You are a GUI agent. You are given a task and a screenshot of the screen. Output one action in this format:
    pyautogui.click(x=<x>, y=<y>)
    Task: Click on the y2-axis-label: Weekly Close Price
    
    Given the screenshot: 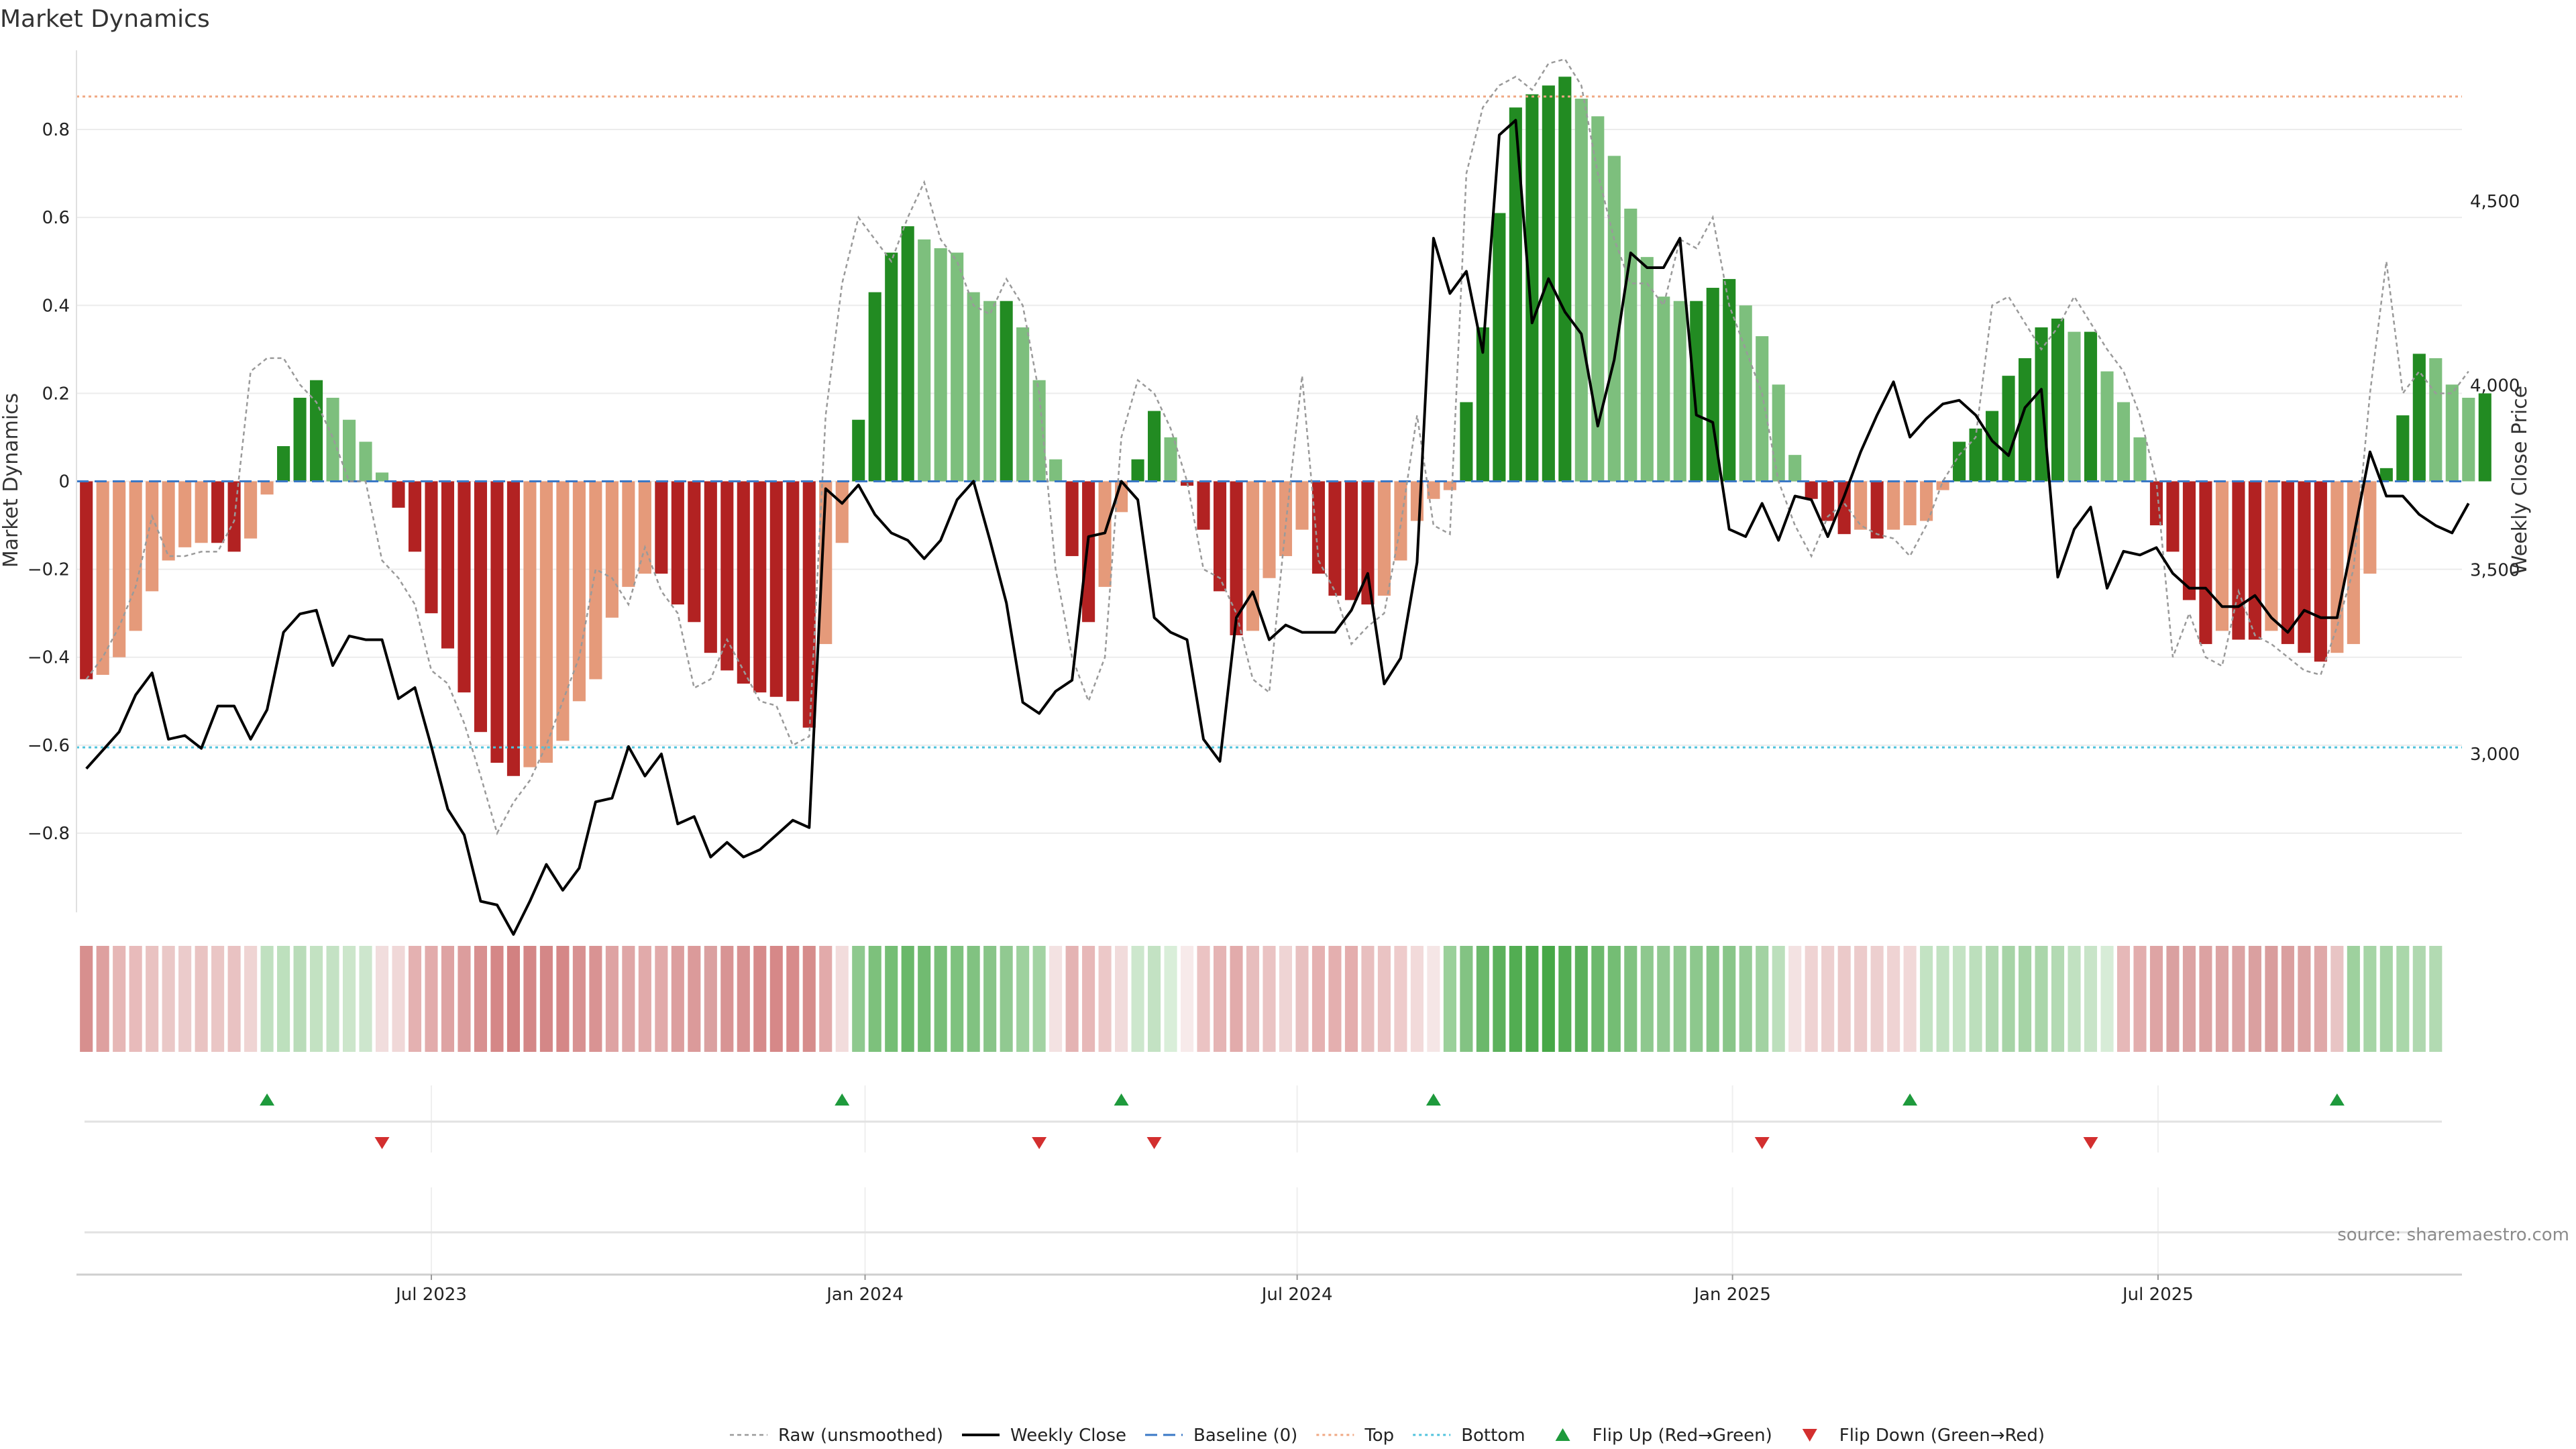 What is the action you would take?
    pyautogui.click(x=2520, y=480)
    